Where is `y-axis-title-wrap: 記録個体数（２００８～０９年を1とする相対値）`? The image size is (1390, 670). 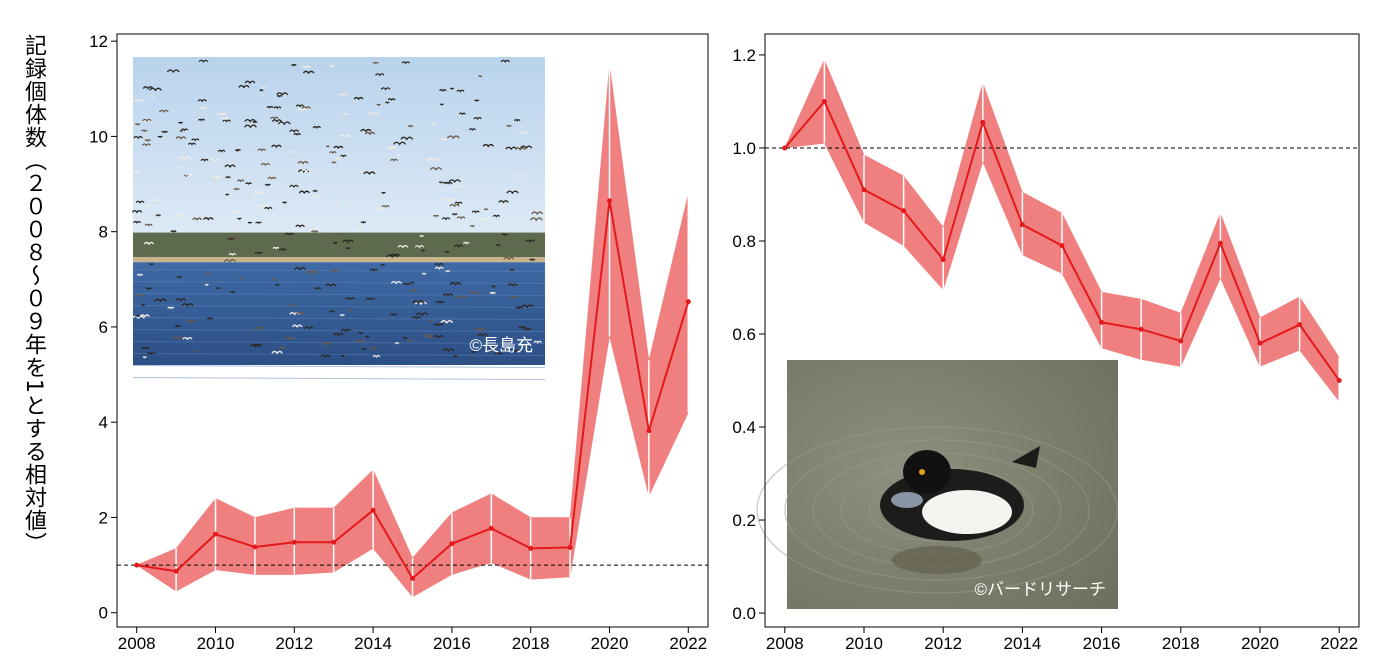 y-axis-title-wrap: 記録個体数（２００８～０９年を1とする相対値） is located at coordinates (41, 334).